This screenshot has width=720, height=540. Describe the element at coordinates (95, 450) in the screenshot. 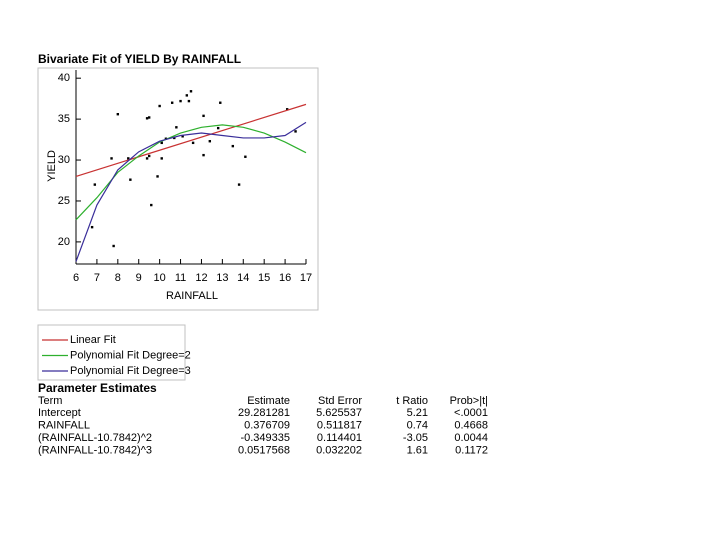

I see `table-cell: (RAINFALL-10.7842)^3` at that location.